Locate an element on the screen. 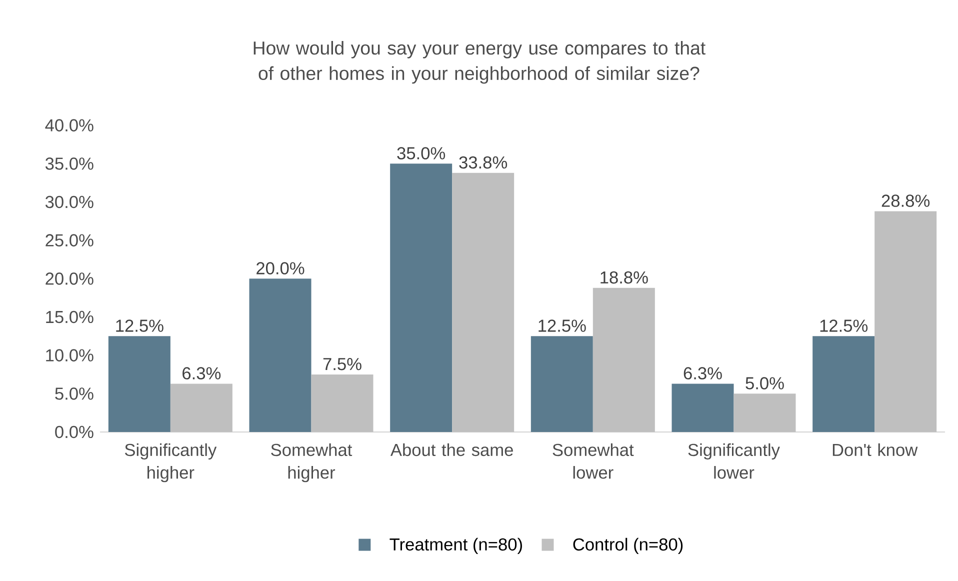 The width and height of the screenshot is (958, 581). data-label: 20.0% is located at coordinates (280, 268).